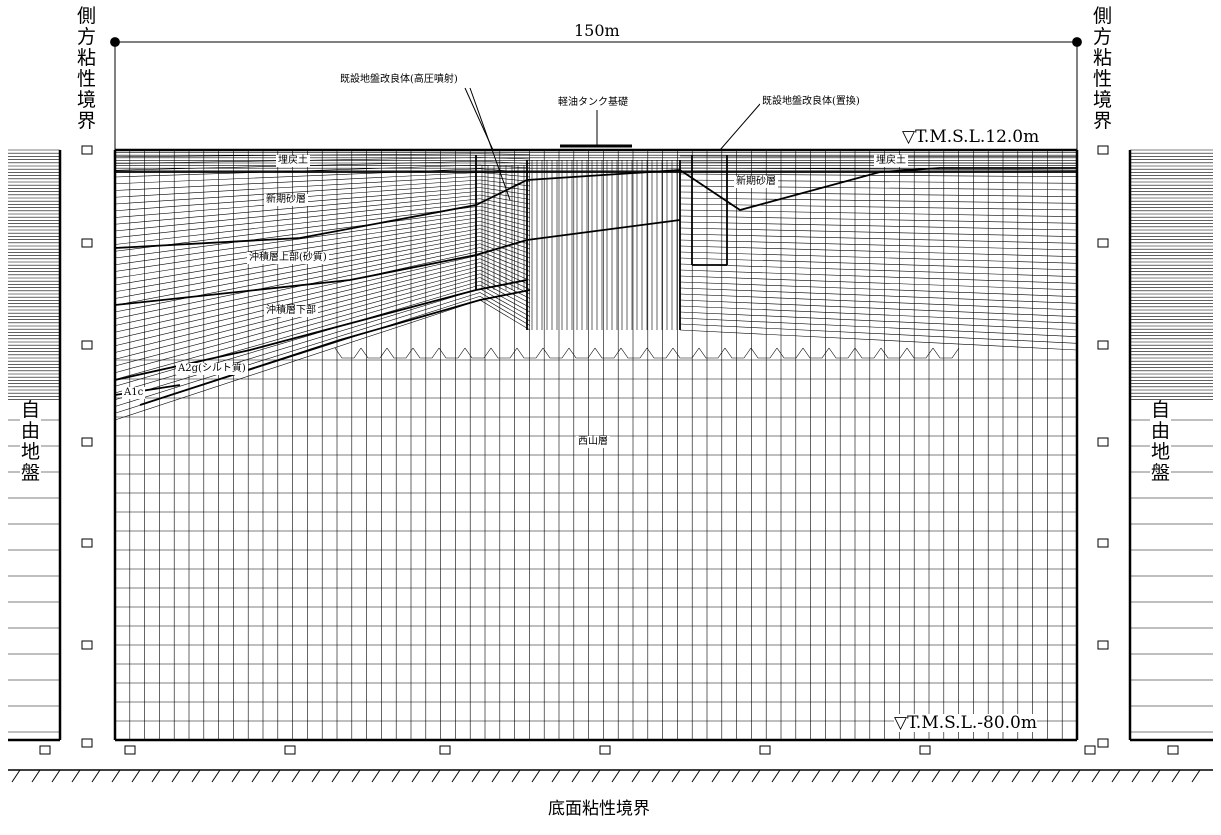  Describe the element at coordinates (30, 441) in the screenshot. I see `free-field-label-left: 自由地盤` at that location.